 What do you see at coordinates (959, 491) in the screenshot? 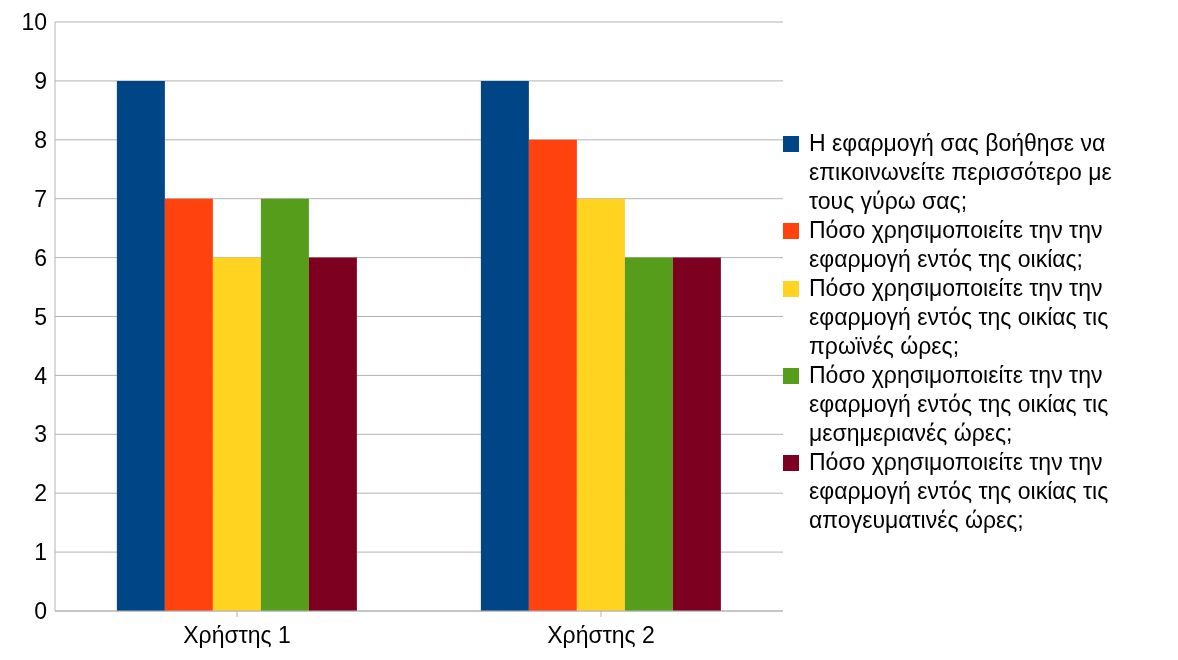
I see `legend-label: Πόσο χρησιμοποιείτε την την εφαρμογή εντός της οικίας τις απογευματινές ώρες;` at bounding box center [959, 491].